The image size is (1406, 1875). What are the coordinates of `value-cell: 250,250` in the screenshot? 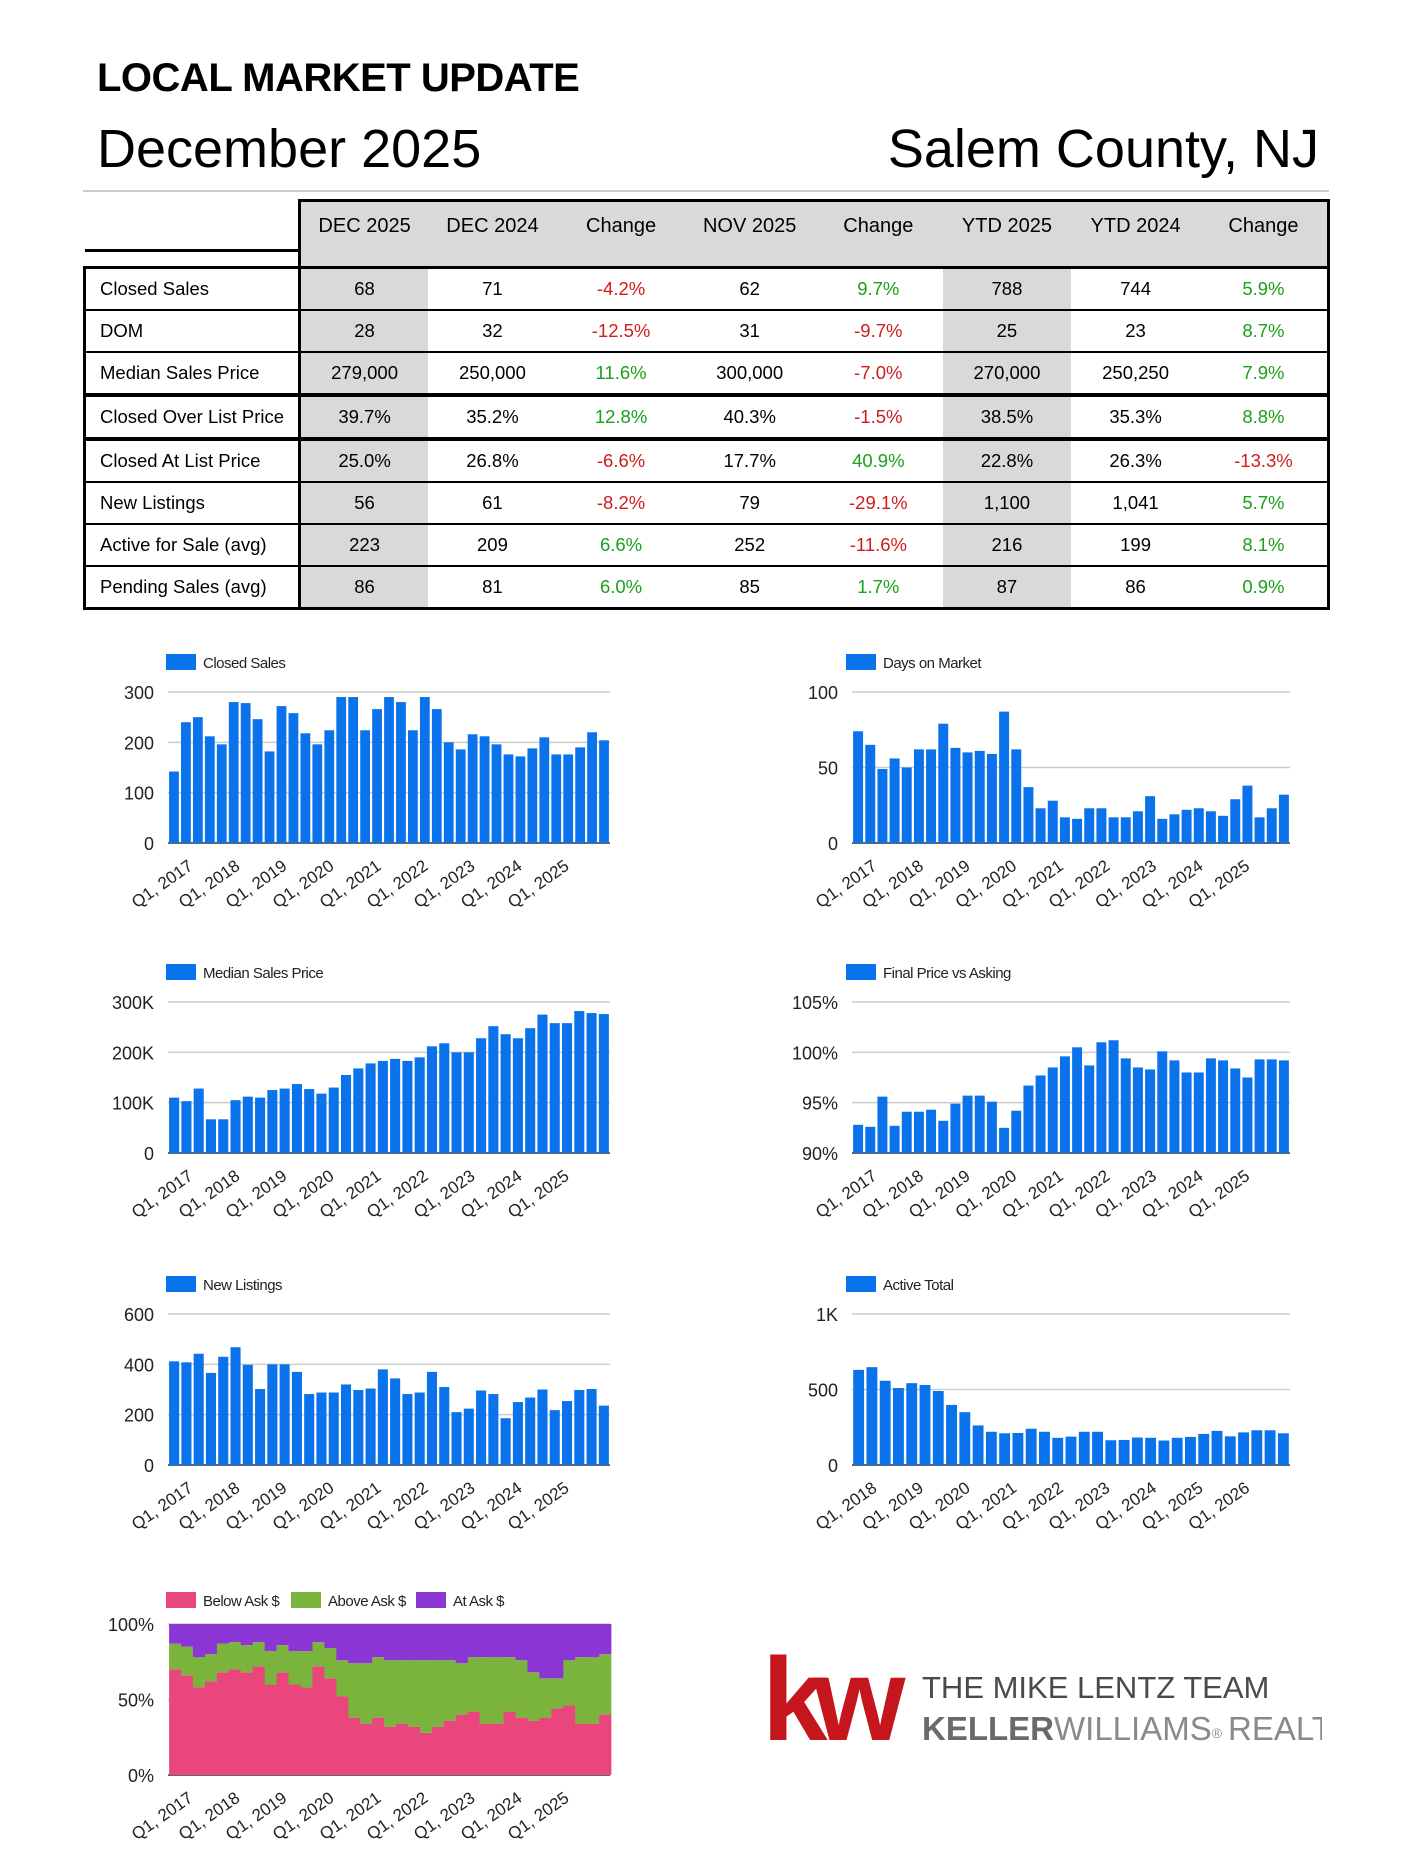 It's located at (1135, 374).